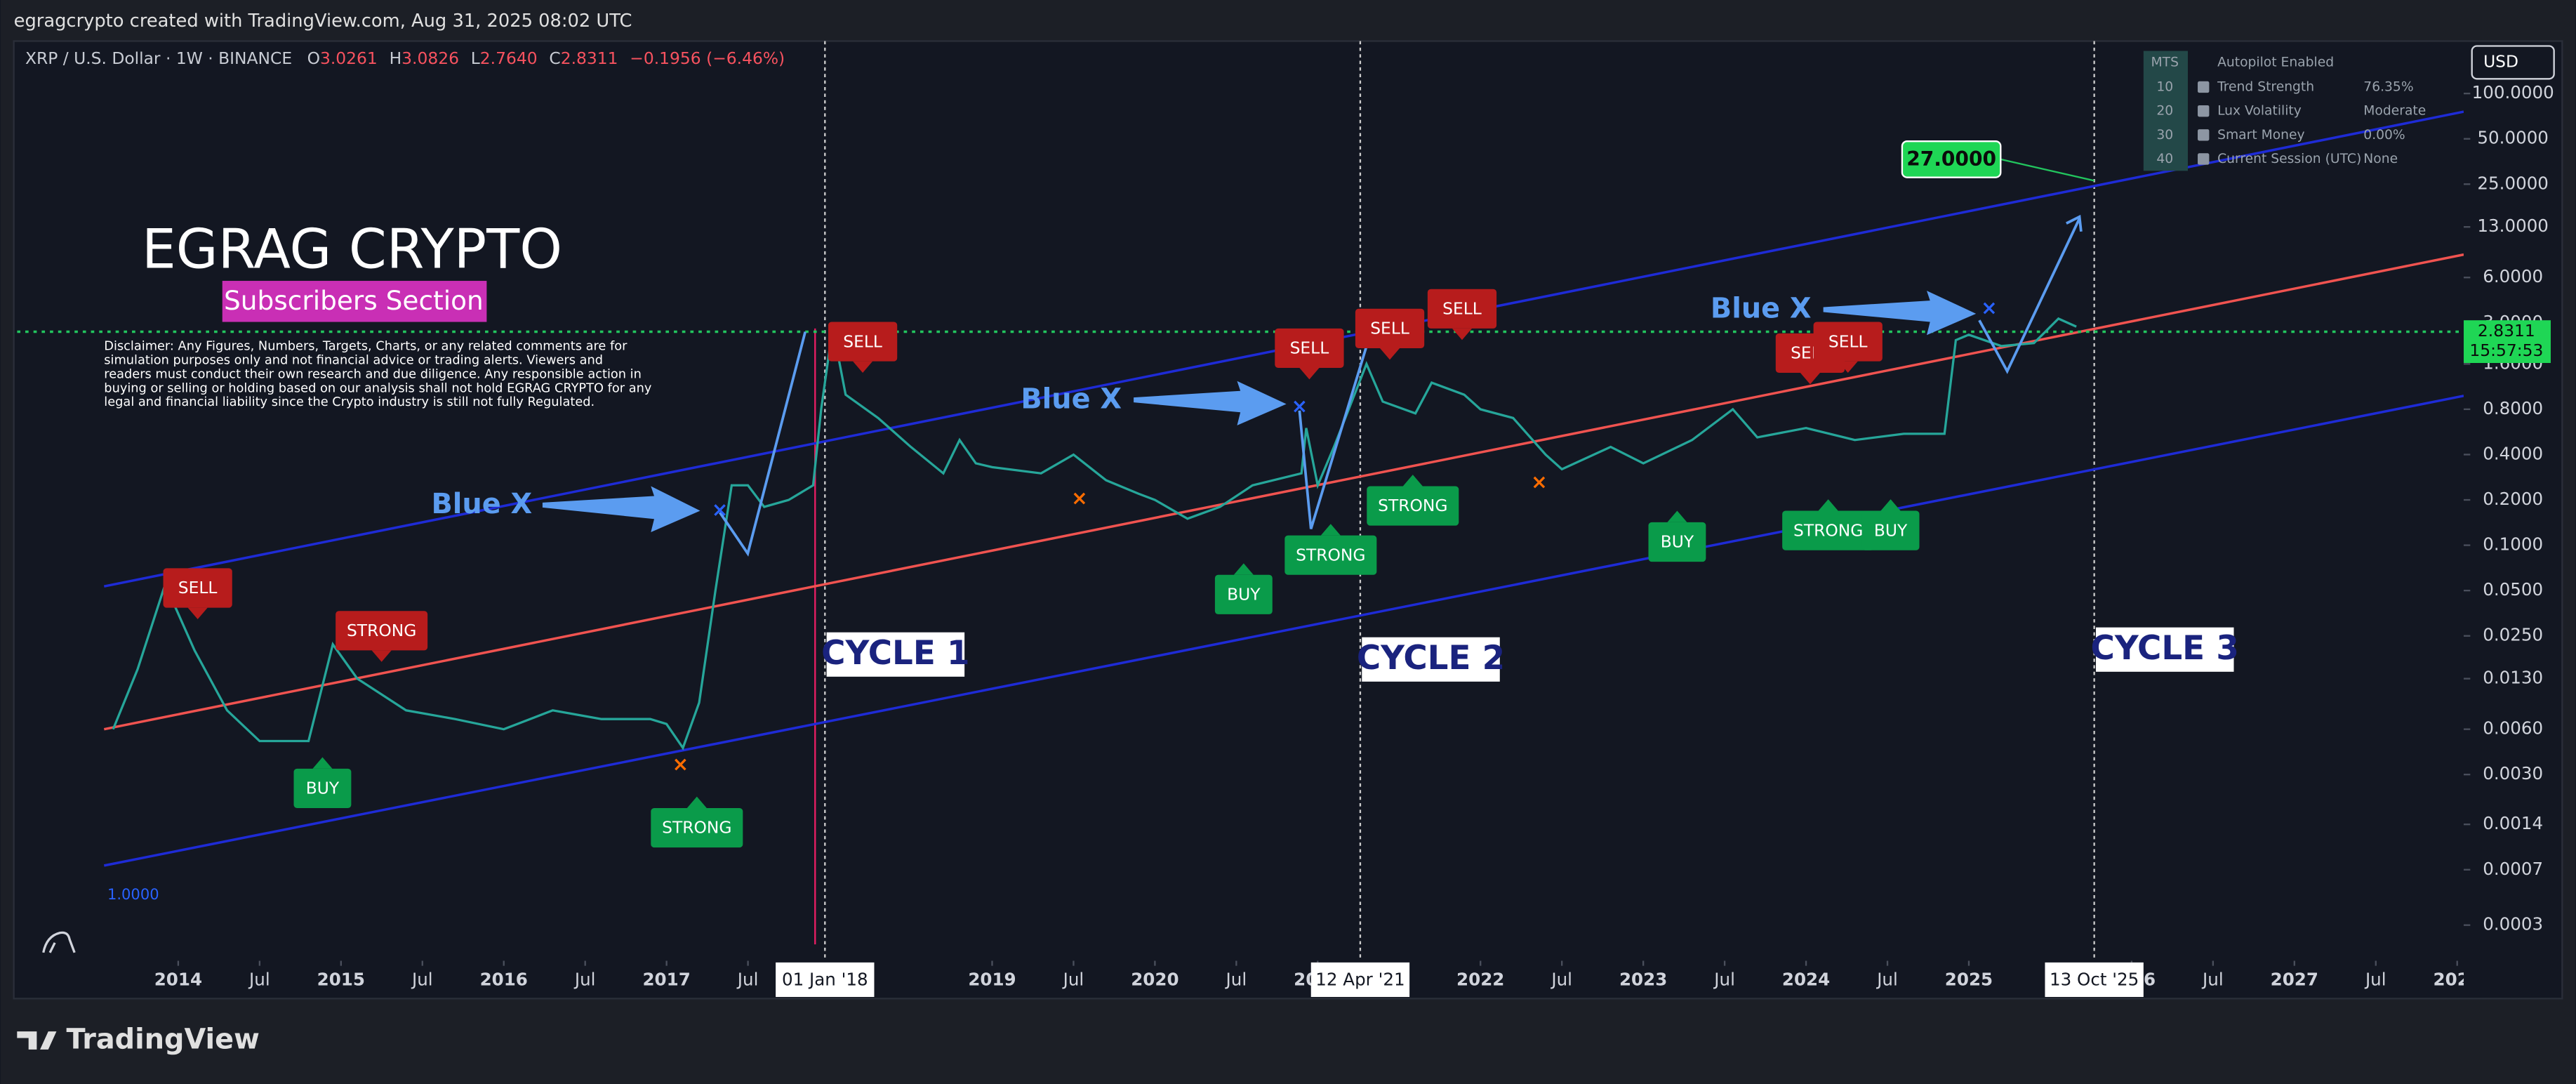  What do you see at coordinates (2513, 499) in the screenshot?
I see `y-tick-label: 0.2000` at bounding box center [2513, 499].